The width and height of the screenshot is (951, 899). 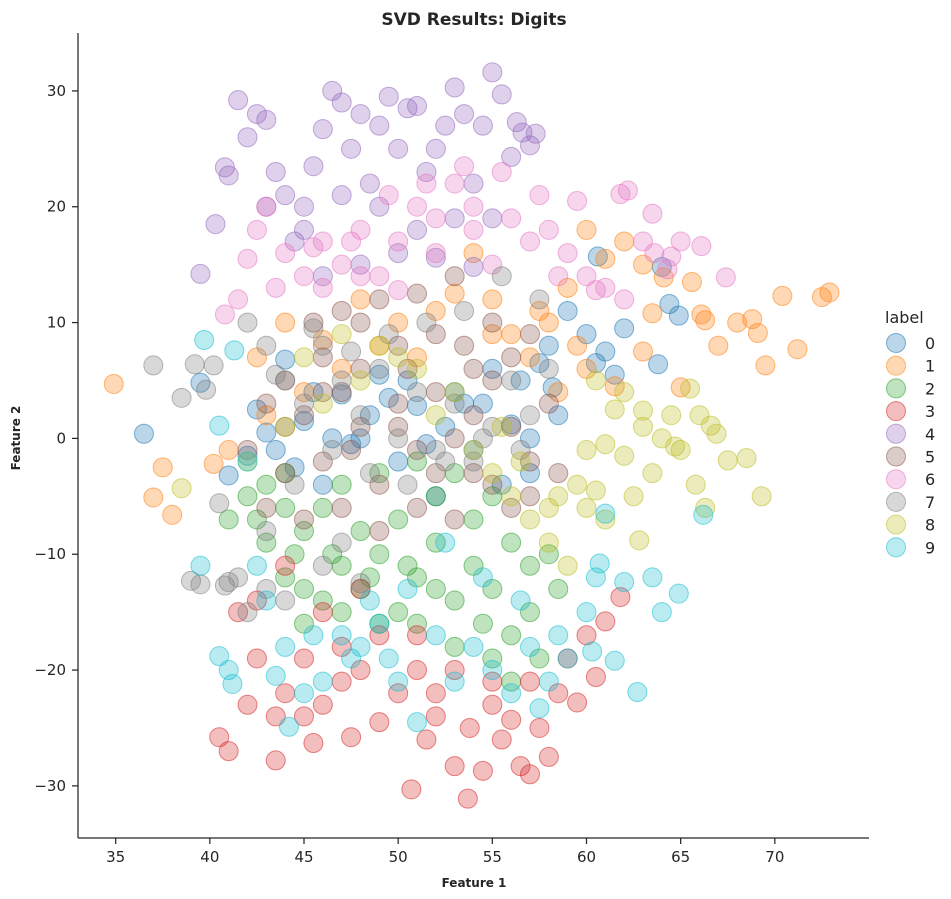 What do you see at coordinates (50, 786) in the screenshot?
I see `y-tick-label: −30` at bounding box center [50, 786].